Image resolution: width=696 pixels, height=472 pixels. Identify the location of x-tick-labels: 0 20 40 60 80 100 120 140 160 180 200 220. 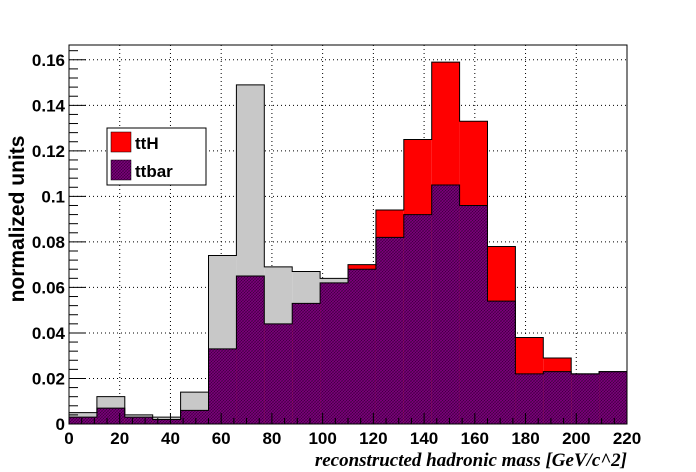
(352, 438).